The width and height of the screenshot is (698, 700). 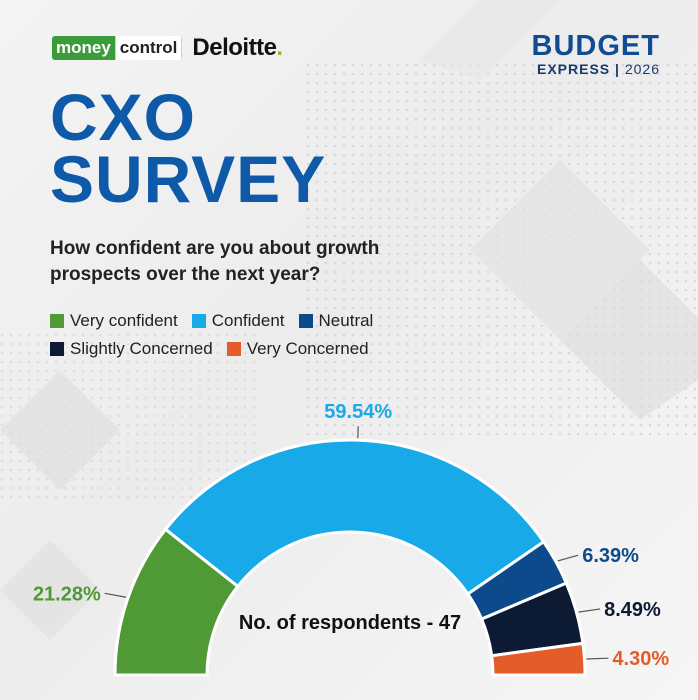 I want to click on leader-line-slightly-concerned, so click(x=589, y=610).